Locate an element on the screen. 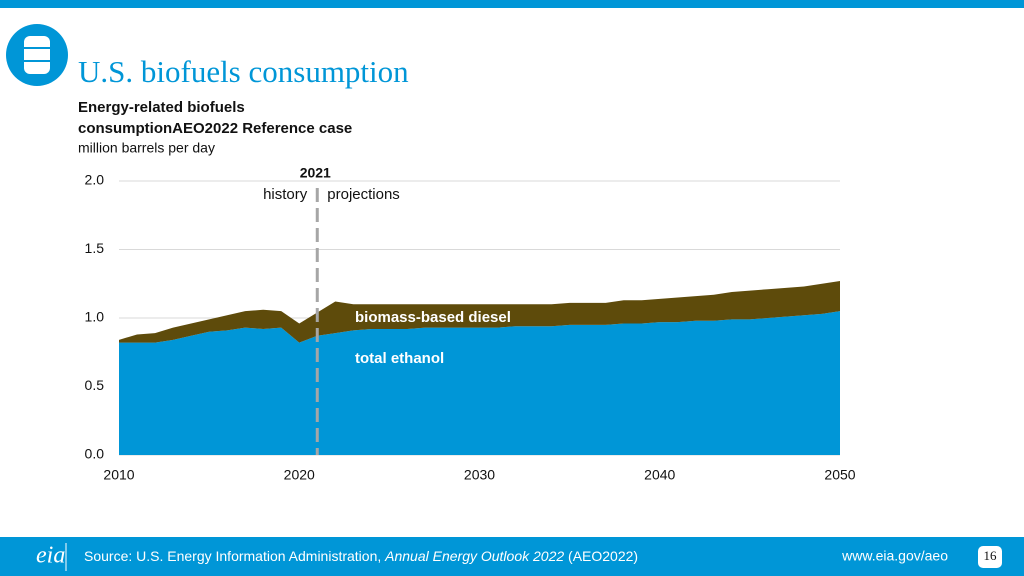 This screenshot has width=1024, height=576. y-tick-label: 0.5 is located at coordinates (95, 385).